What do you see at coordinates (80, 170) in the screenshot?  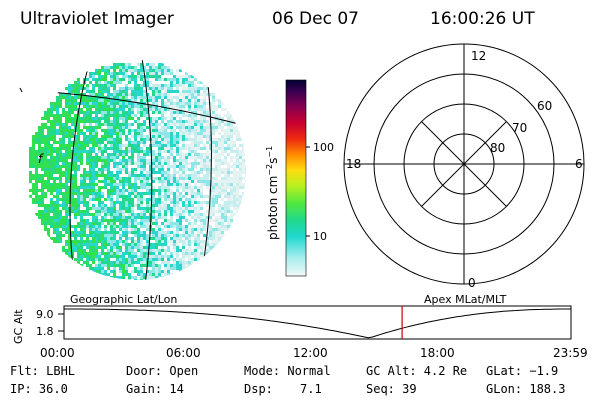 I see `longitude-line` at bounding box center [80, 170].